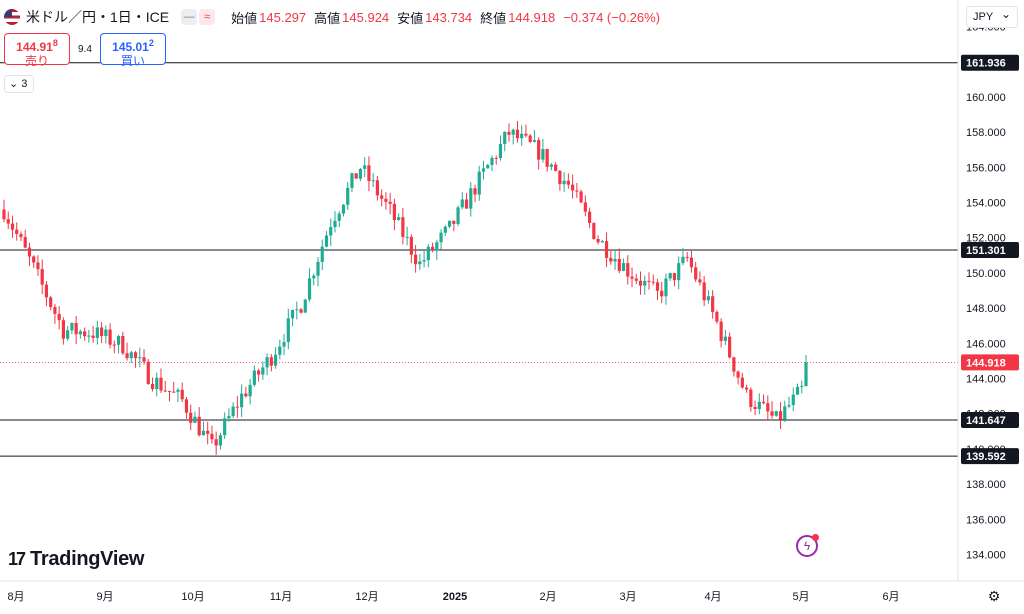  Describe the element at coordinates (189, 17) in the screenshot. I see `minus-icon: —` at that location.